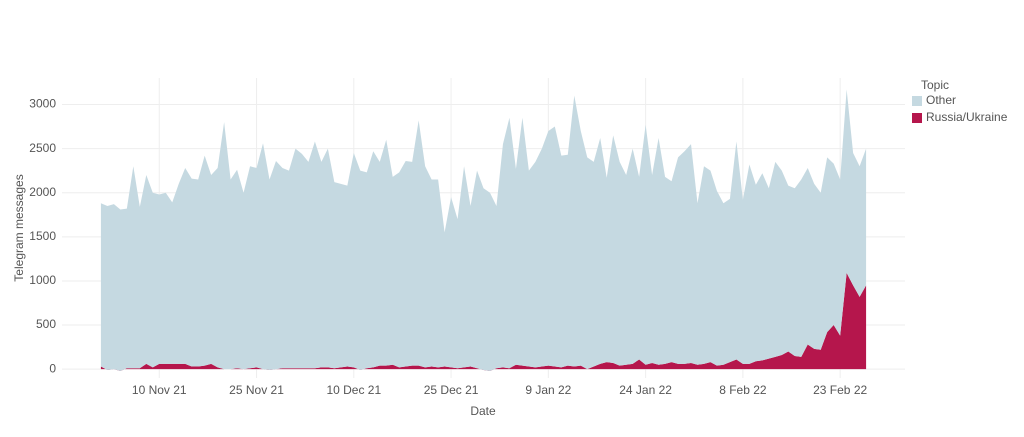 This screenshot has width=1024, height=437. Describe the element at coordinates (645, 390) in the screenshot. I see `x-tick-label: 24 Jan 22` at that location.